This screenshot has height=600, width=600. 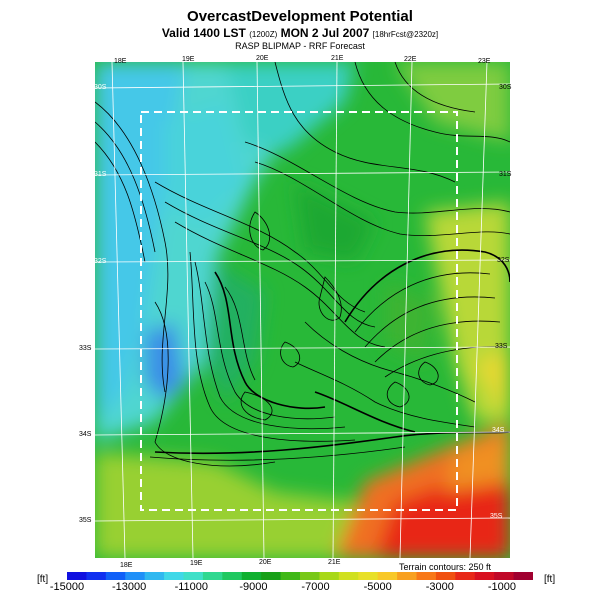 What do you see at coordinates (85, 520) in the screenshot?
I see `lat-left-label: 35S` at bounding box center [85, 520].